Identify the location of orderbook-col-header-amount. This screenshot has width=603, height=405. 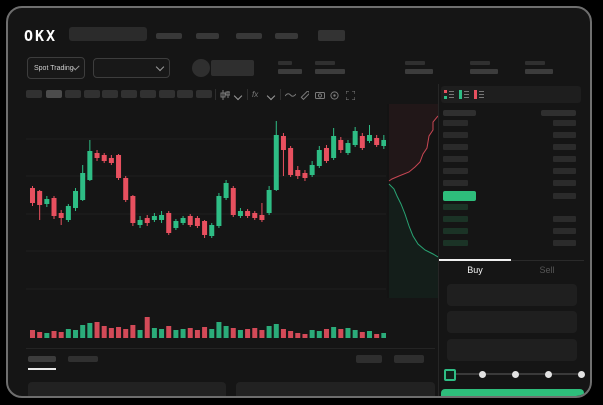
(558, 113).